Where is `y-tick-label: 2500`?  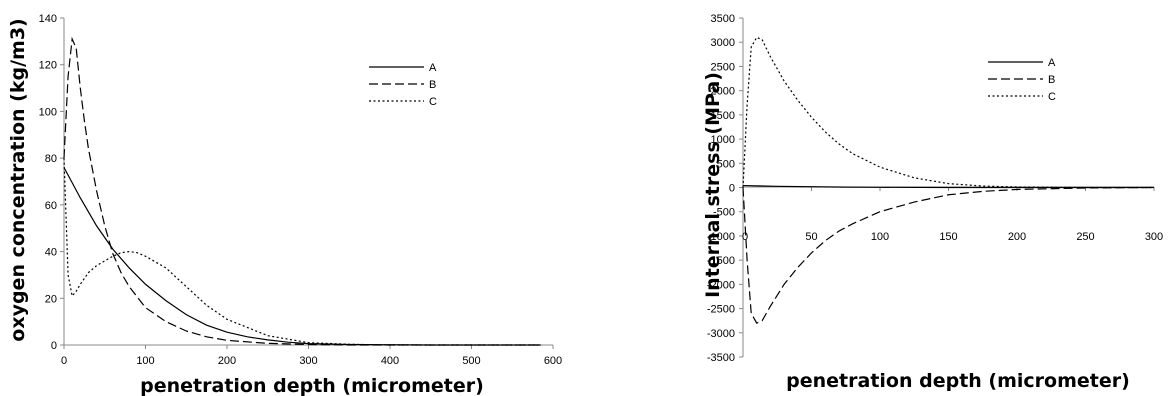 y-tick-label: 2500 is located at coordinates (723, 67).